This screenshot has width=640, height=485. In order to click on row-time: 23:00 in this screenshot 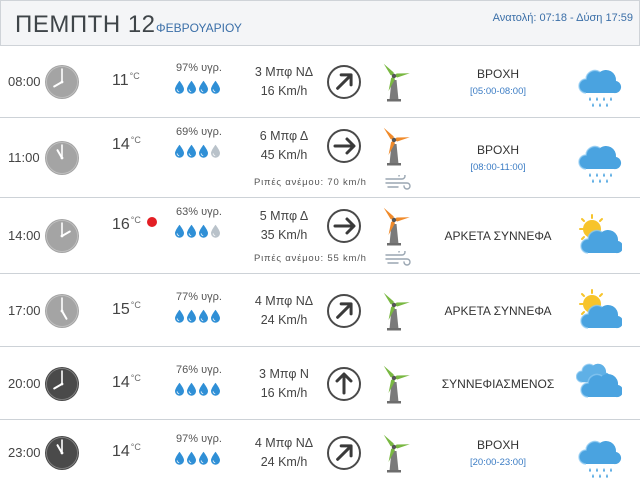, I will do `click(24, 452)`.